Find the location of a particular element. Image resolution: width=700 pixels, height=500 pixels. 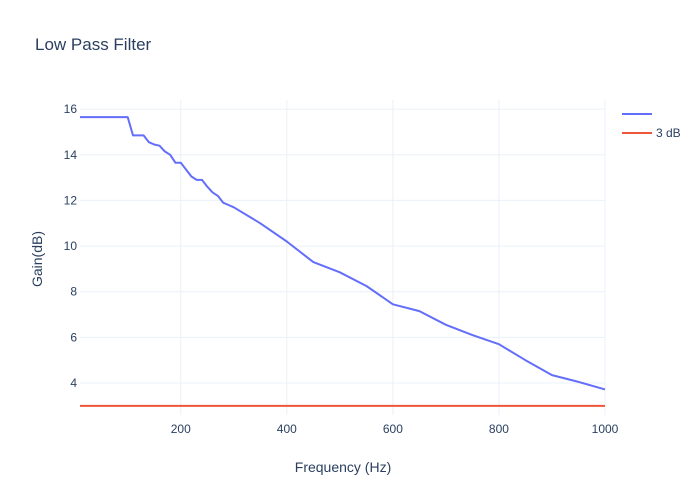

y-tick-label: 12 is located at coordinates (71, 200).